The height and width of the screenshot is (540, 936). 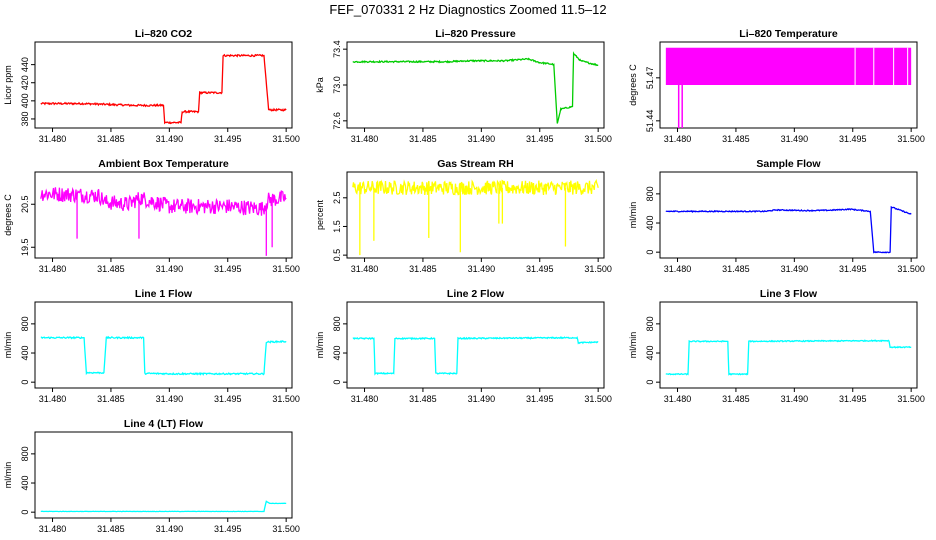 I want to click on chart-title: Sample Flow, so click(x=788, y=164).